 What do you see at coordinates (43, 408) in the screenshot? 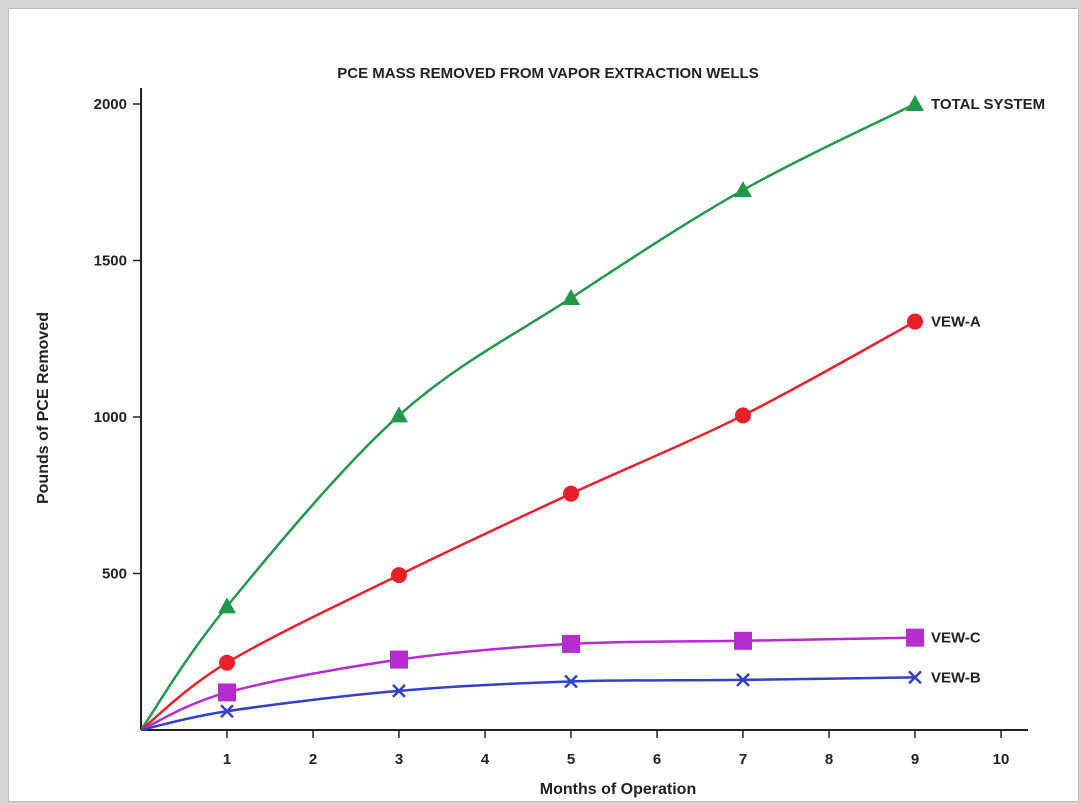
I see `y-axis-title: Pounds of PCE Removed` at bounding box center [43, 408].